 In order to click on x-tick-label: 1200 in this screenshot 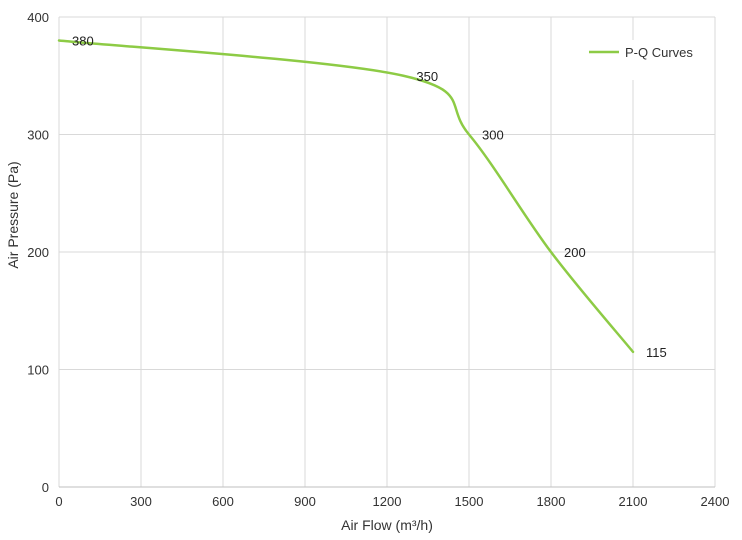, I will do `click(387, 501)`.